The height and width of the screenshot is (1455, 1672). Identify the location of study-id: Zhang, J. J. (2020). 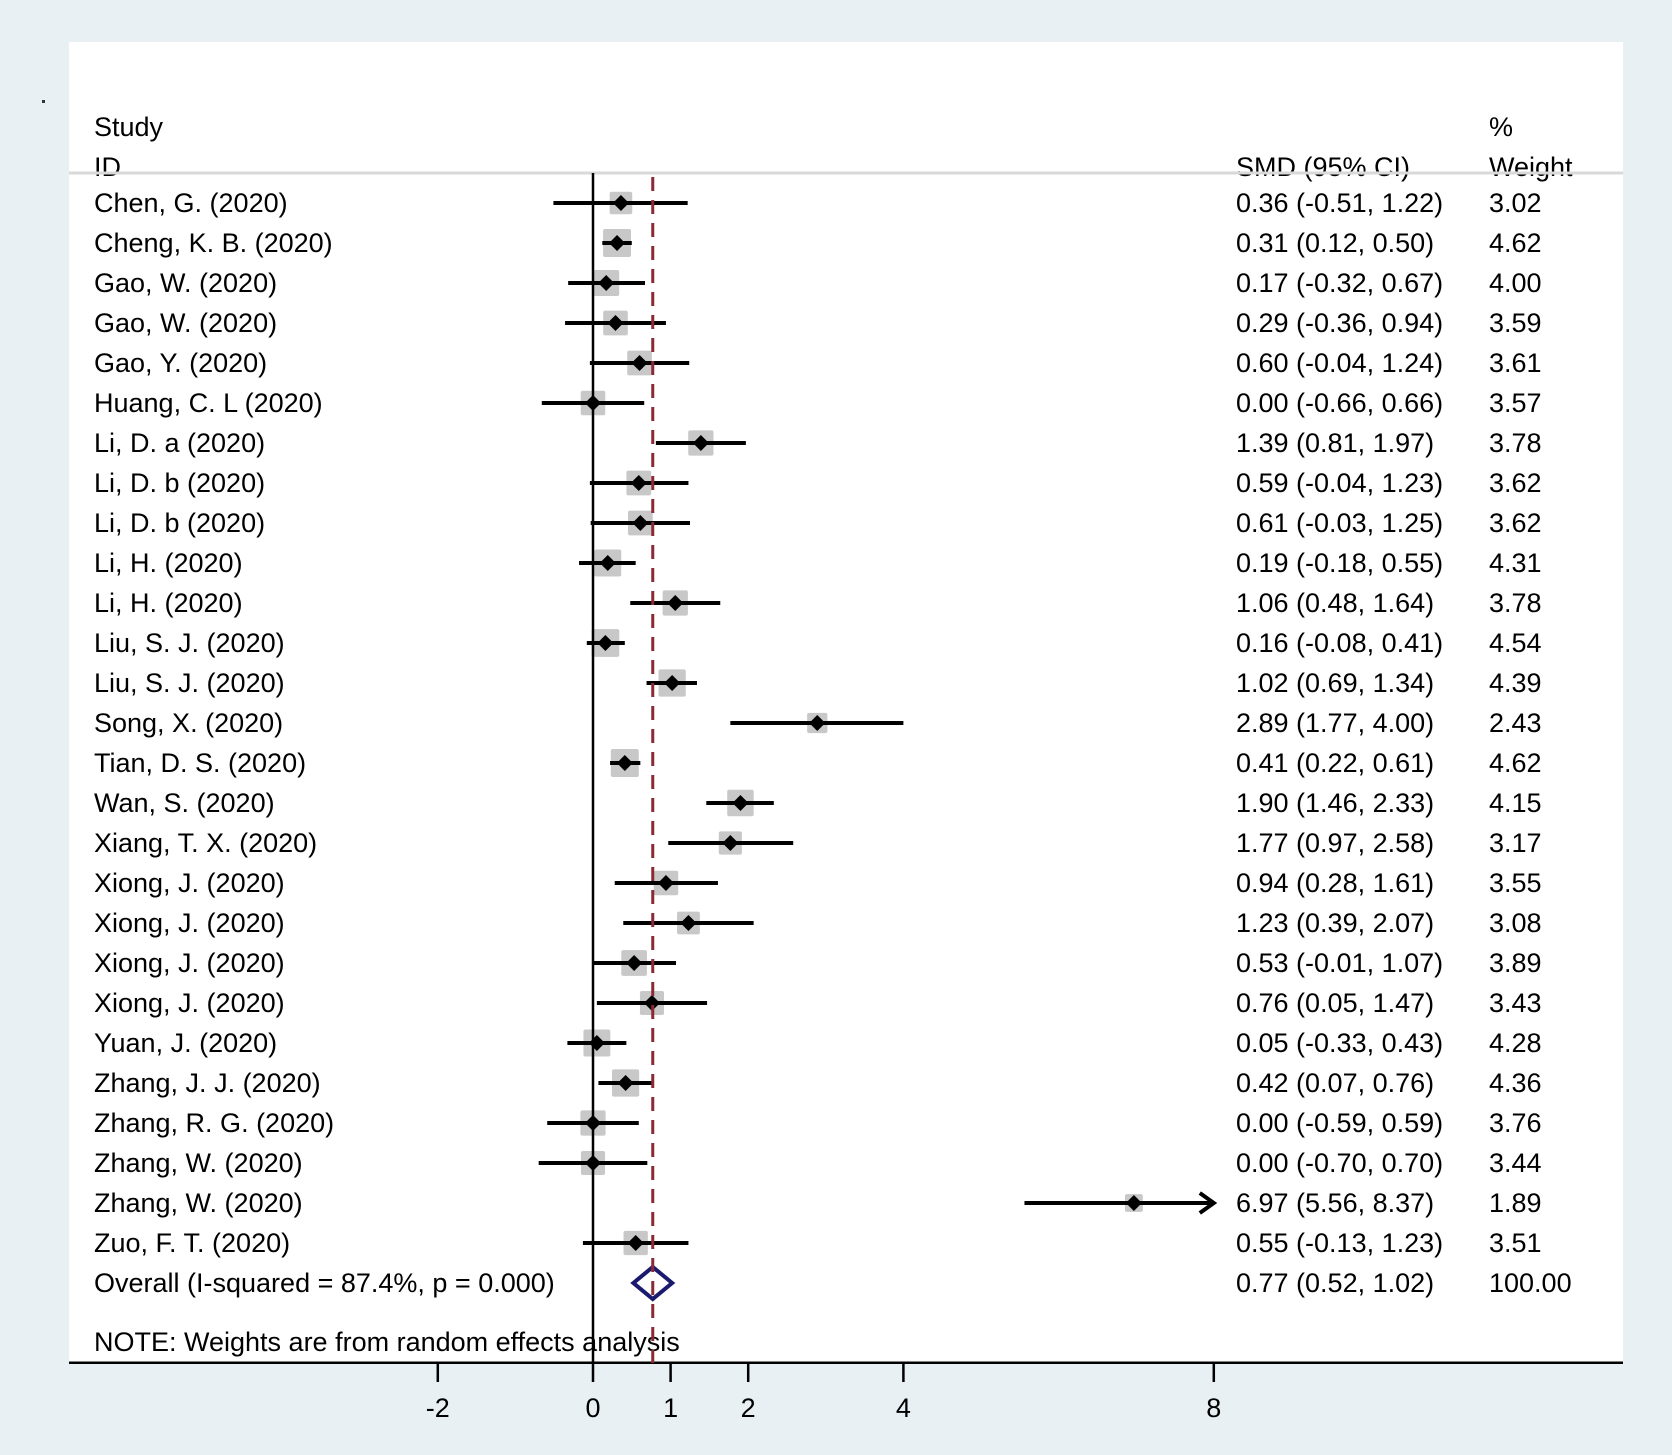
(207, 1083).